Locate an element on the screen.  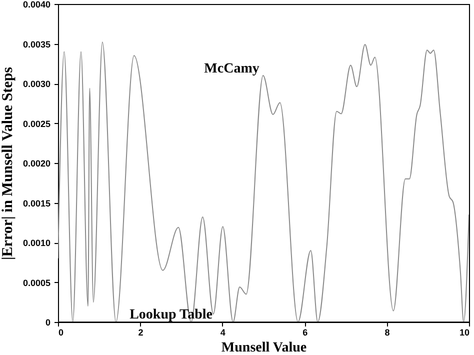
y-tick-label: 0.0030 is located at coordinates (36, 84).